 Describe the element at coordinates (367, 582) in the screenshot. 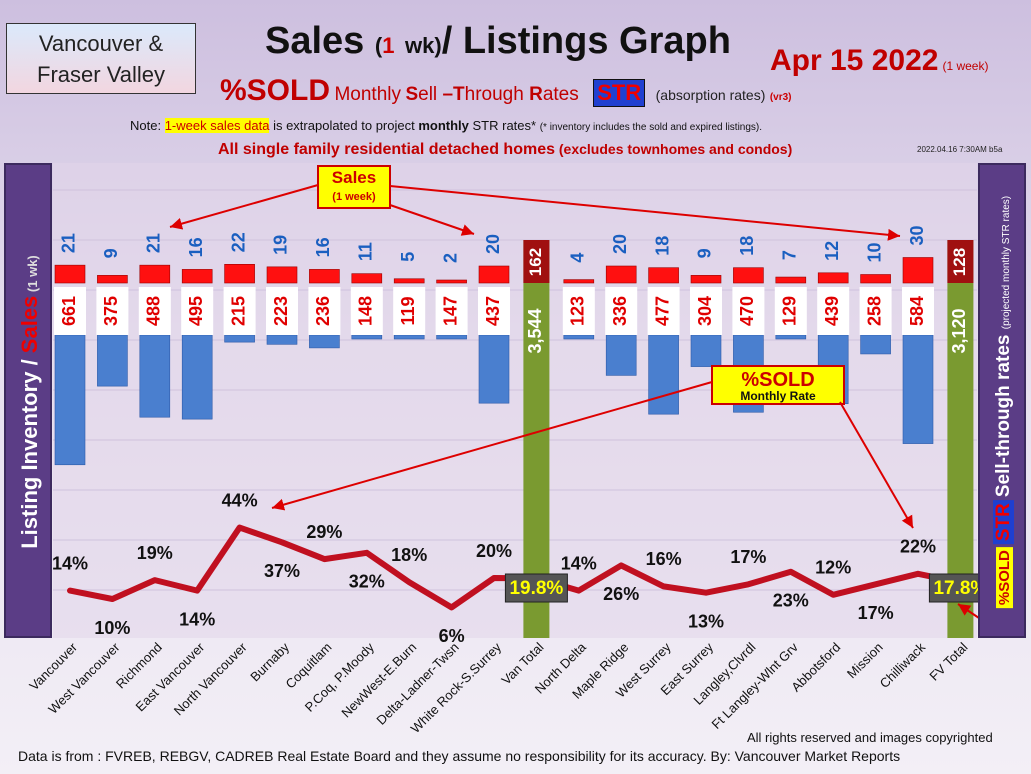

I see `sold-label: 32%` at that location.